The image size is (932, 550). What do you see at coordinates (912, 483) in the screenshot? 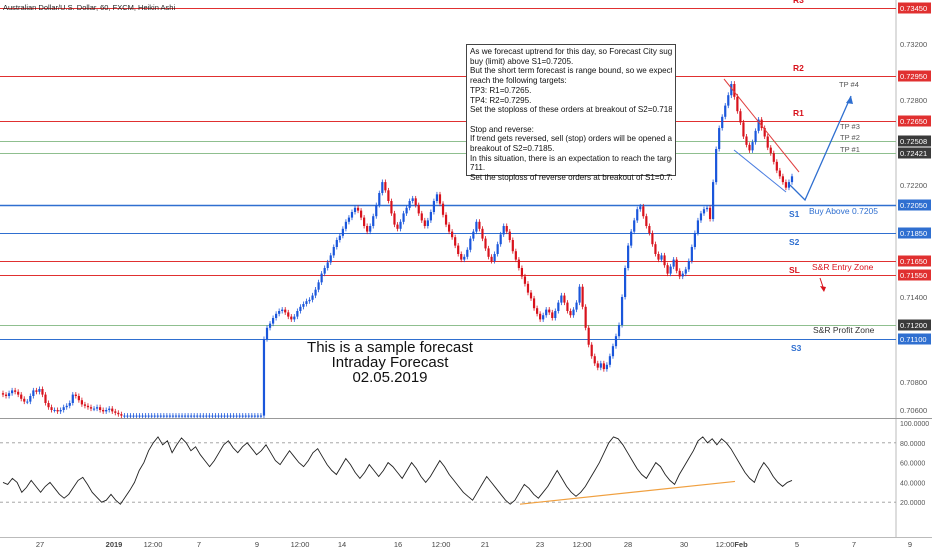
I see `osc-tick-label: 40.0000` at bounding box center [912, 483].